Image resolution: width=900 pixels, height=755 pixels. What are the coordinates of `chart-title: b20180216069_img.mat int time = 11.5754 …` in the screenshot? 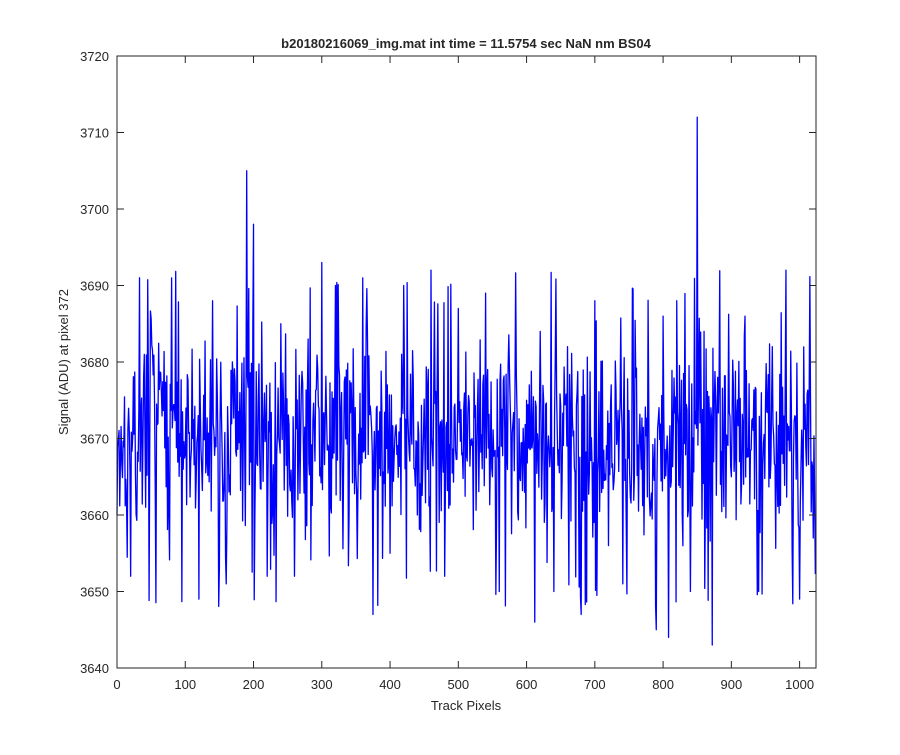 It's located at (466, 43).